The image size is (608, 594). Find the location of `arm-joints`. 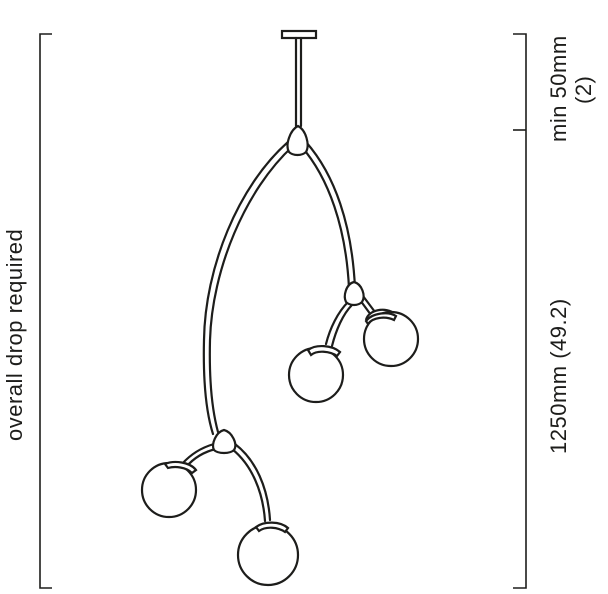

arm-joints is located at coordinates (288, 289).